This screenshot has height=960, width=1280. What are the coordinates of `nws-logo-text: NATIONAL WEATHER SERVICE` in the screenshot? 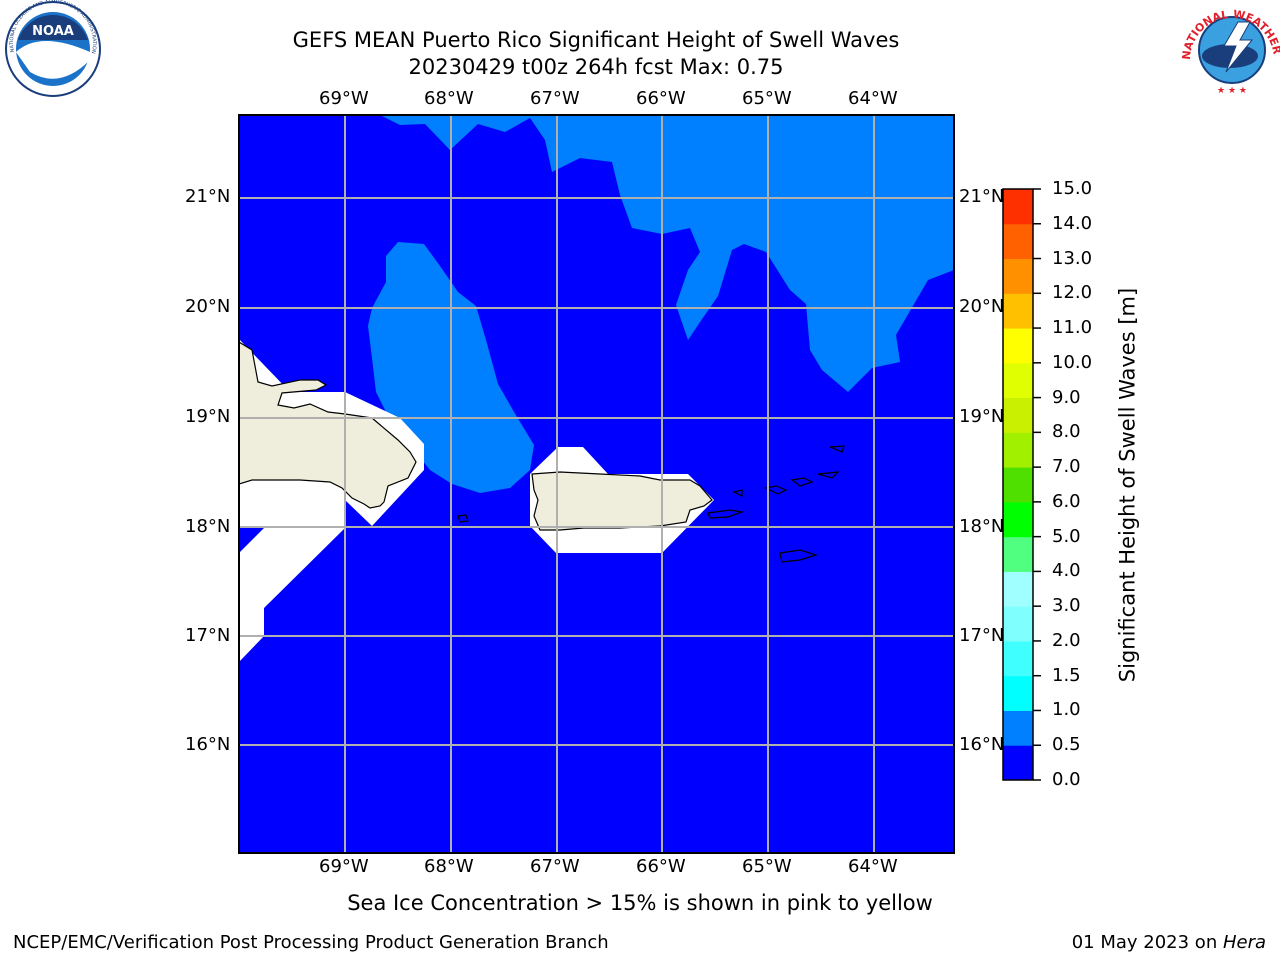 It's located at (640, 30).